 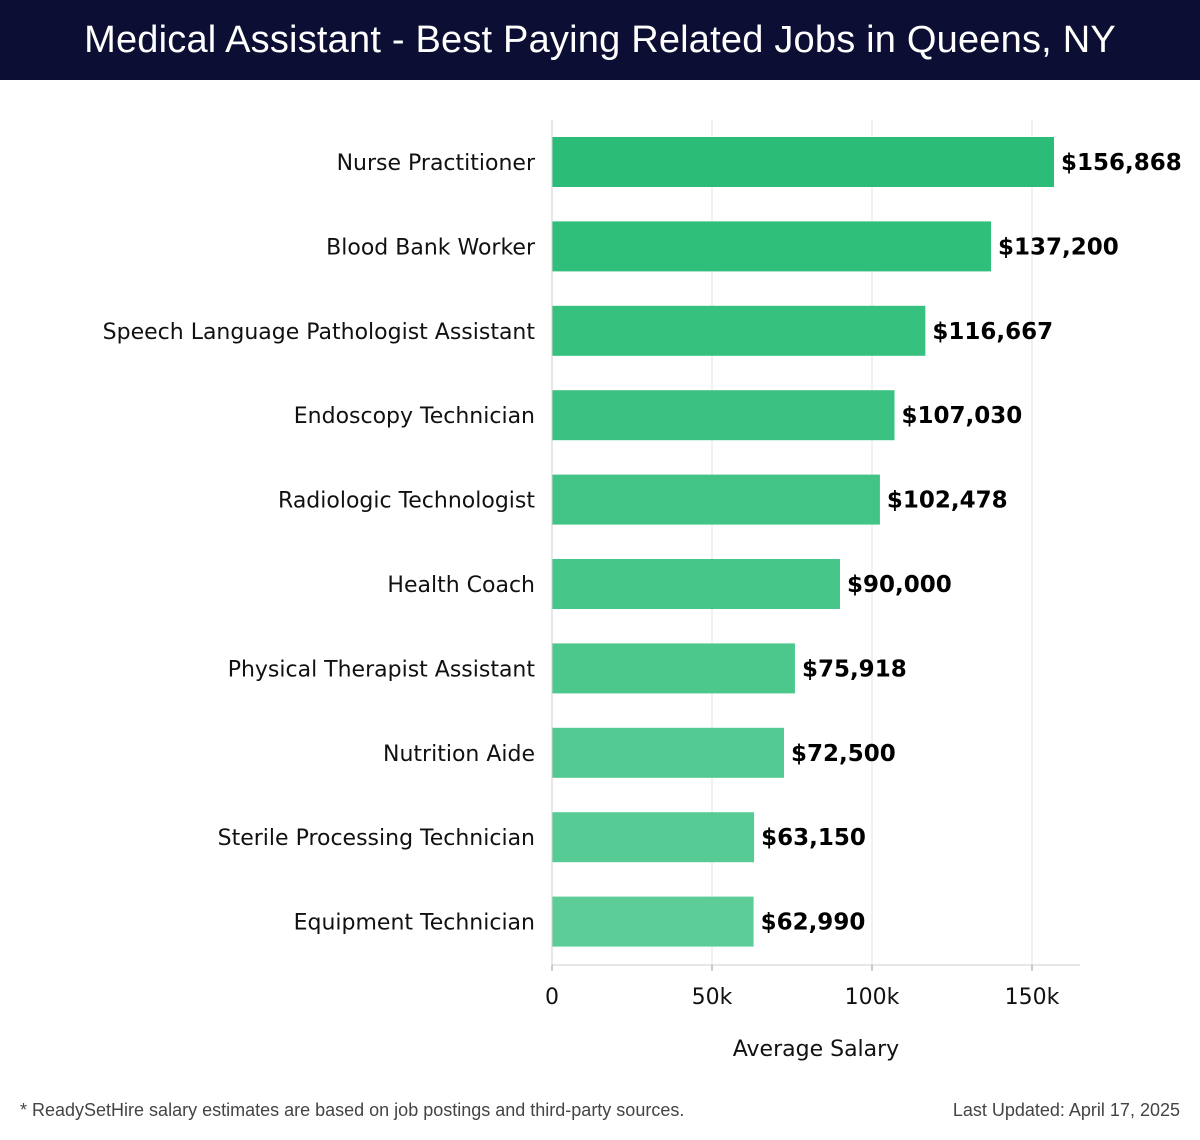 I want to click on bar-value-label: $62,990, so click(x=813, y=923).